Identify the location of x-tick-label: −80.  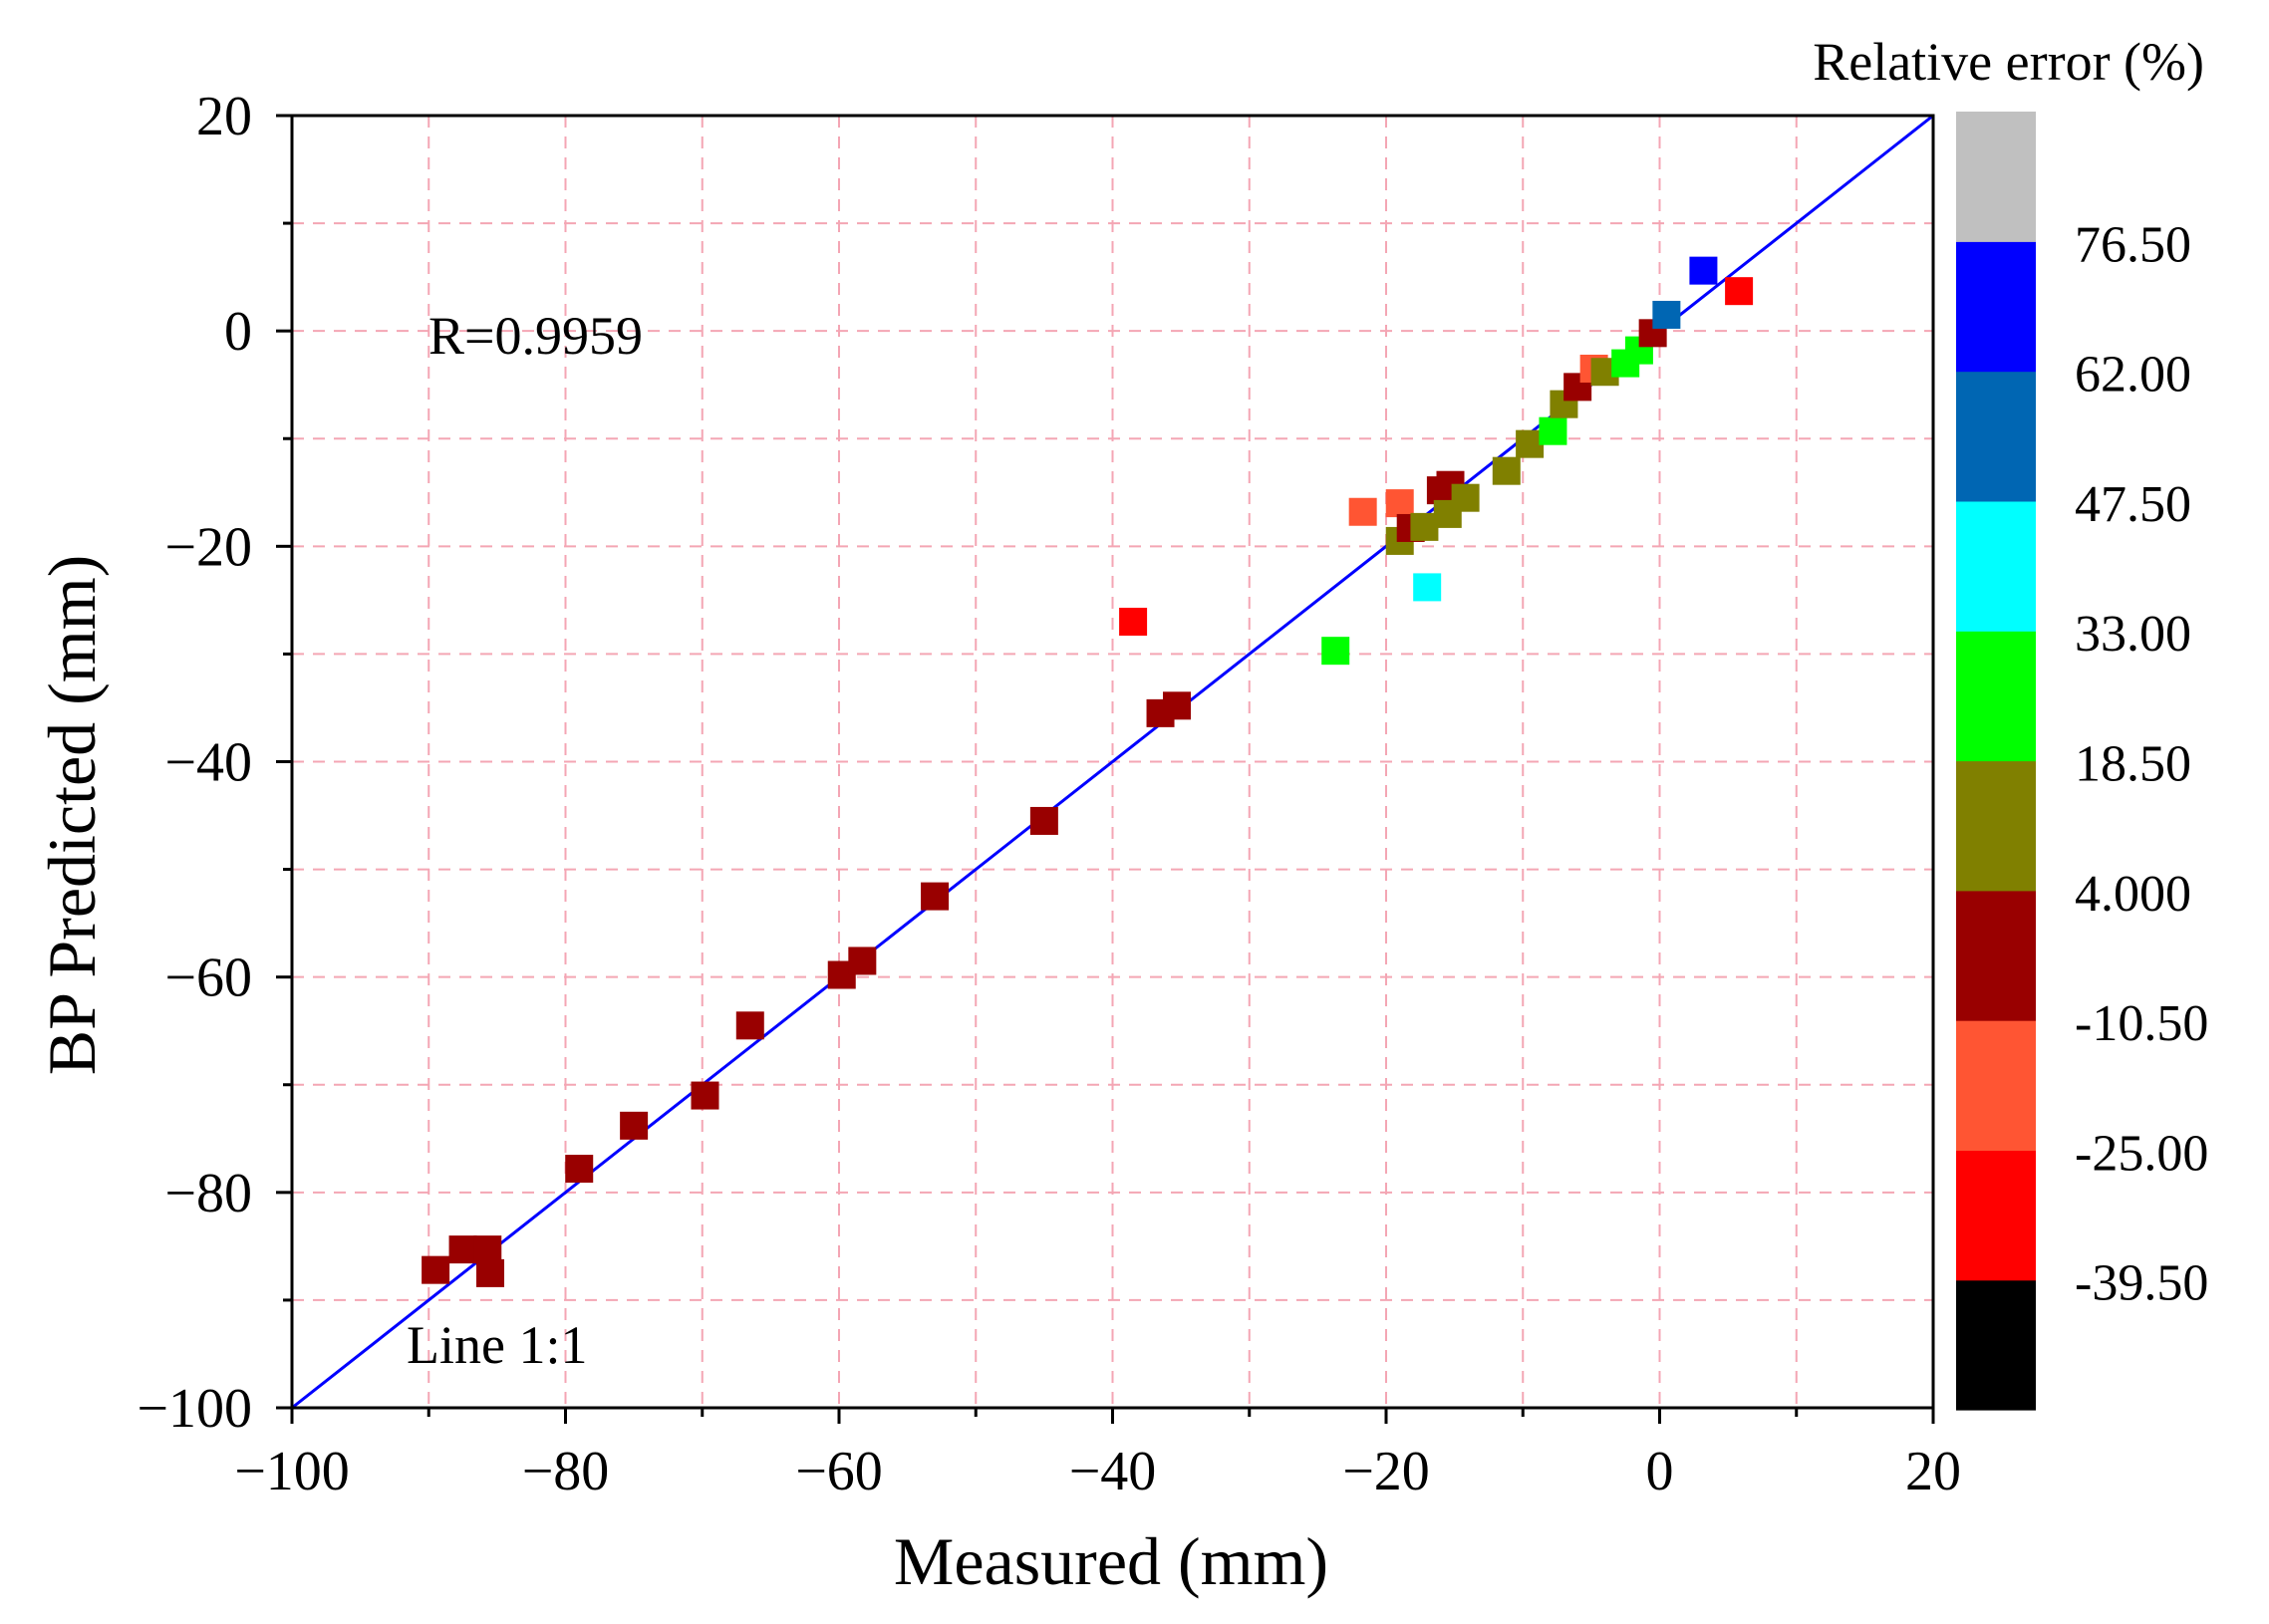
(566, 1472).